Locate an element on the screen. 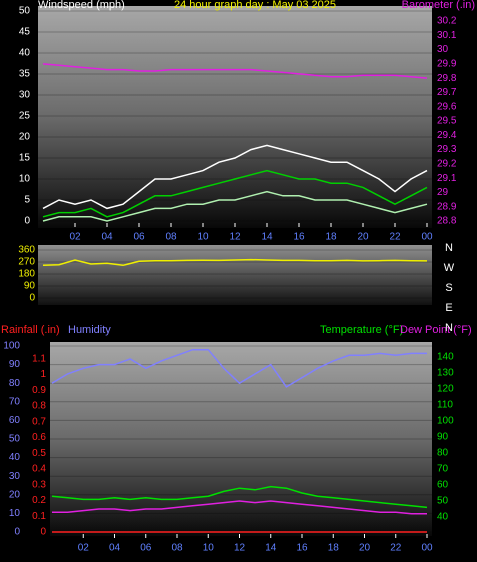  y-tick-label: 29.9 is located at coordinates (447, 63).